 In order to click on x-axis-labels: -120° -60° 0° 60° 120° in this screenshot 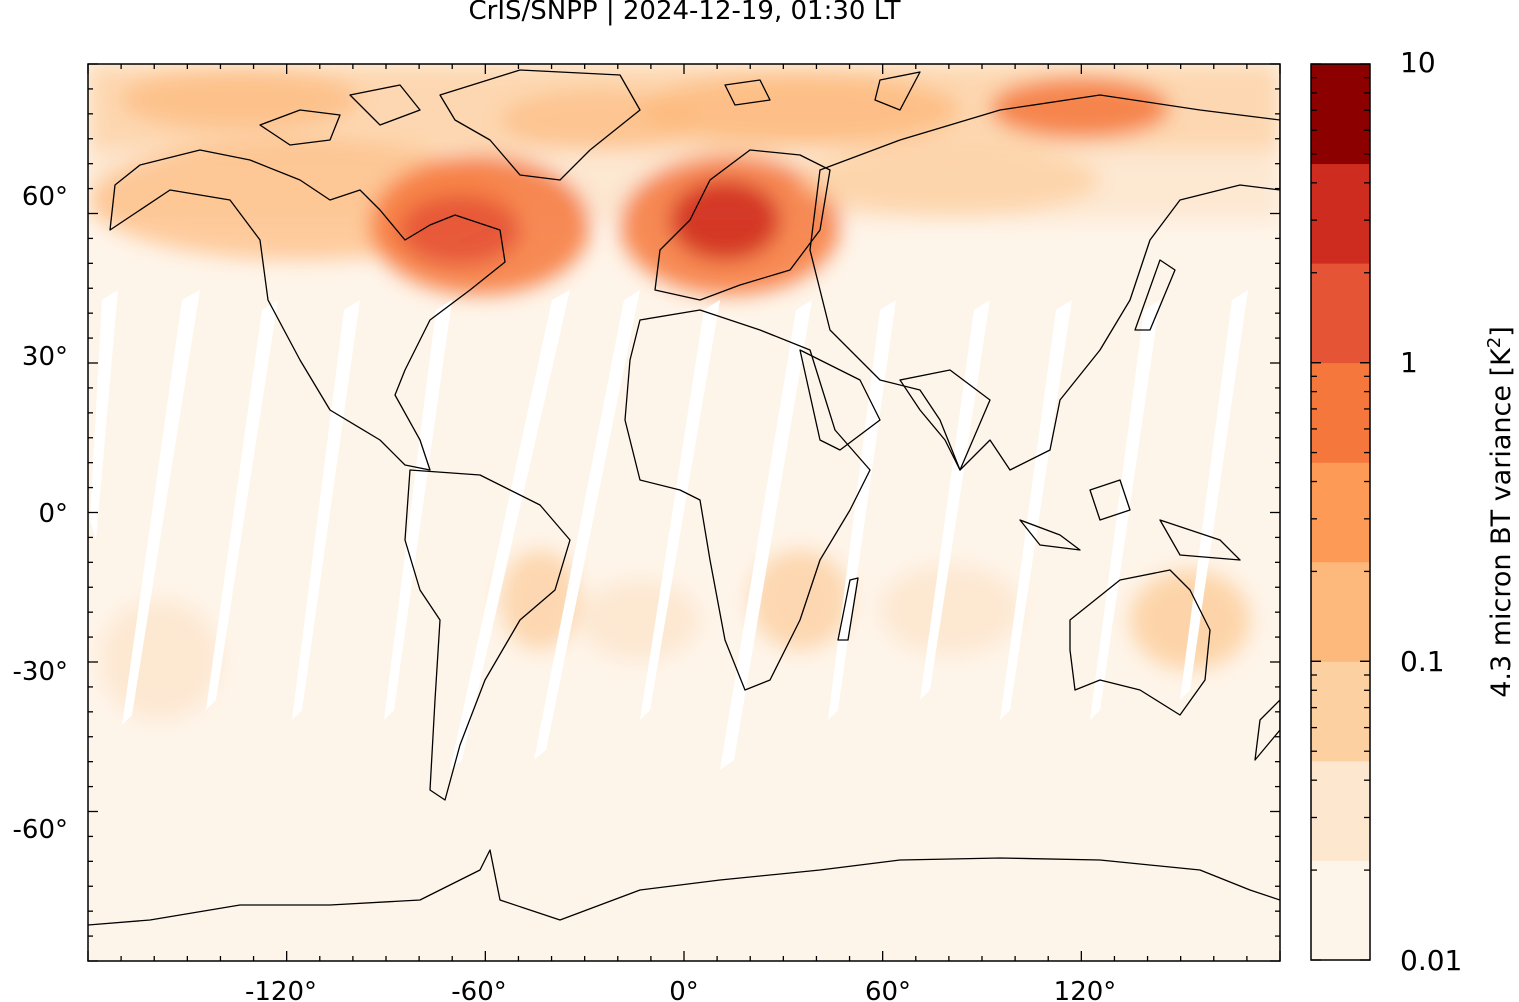, I will do `click(680, 989)`.